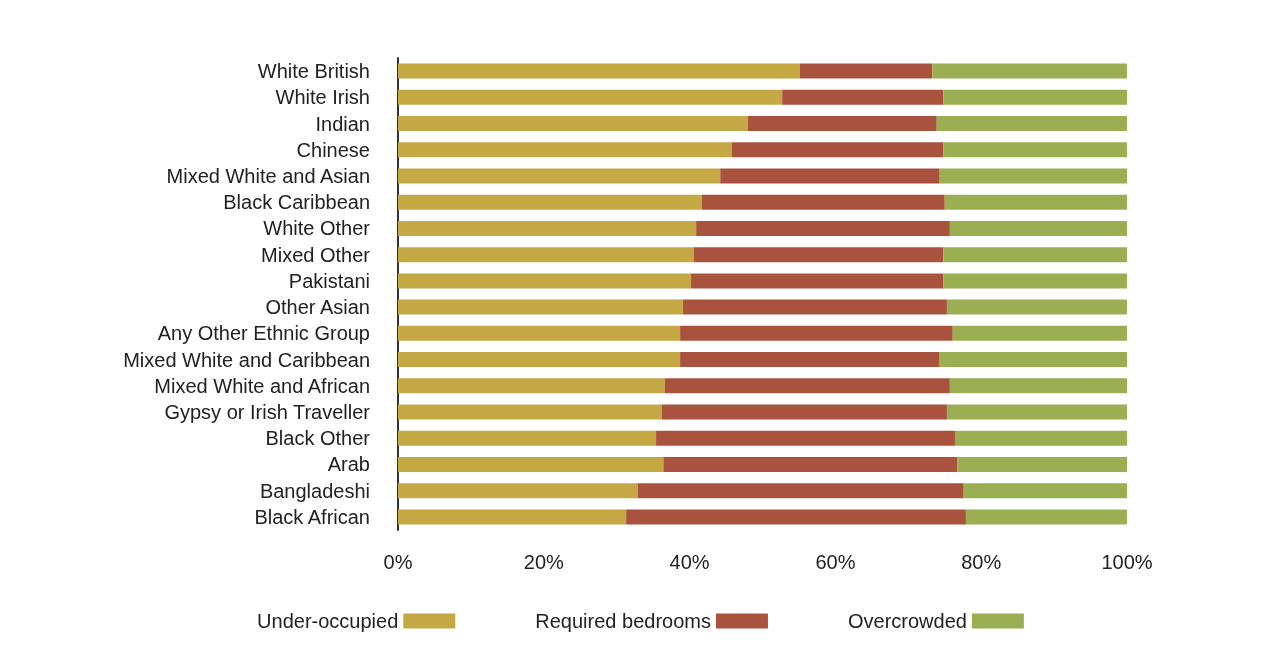 The image size is (1281, 666). I want to click on y-tick-label: Any Other Ethnic Group, so click(263, 333).